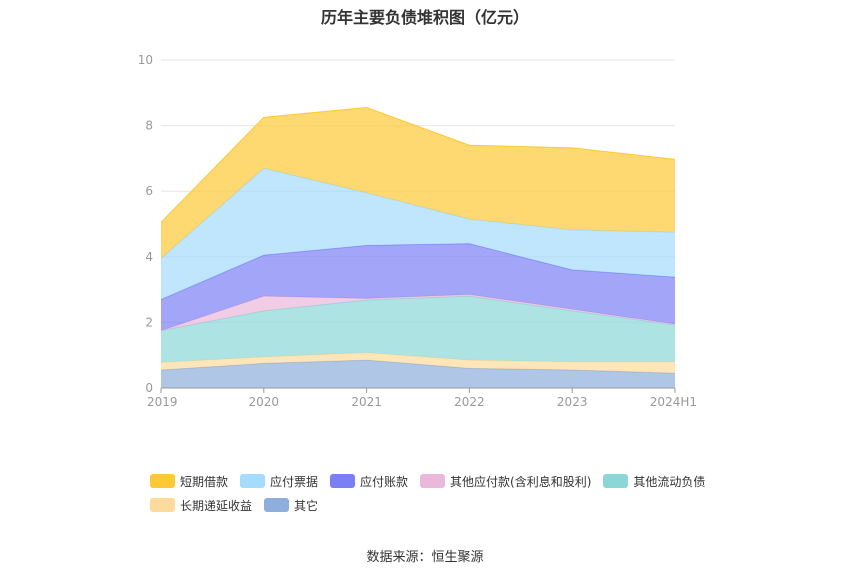 The image size is (850, 575). I want to click on legend-item: 其他流动负债, so click(654, 481).